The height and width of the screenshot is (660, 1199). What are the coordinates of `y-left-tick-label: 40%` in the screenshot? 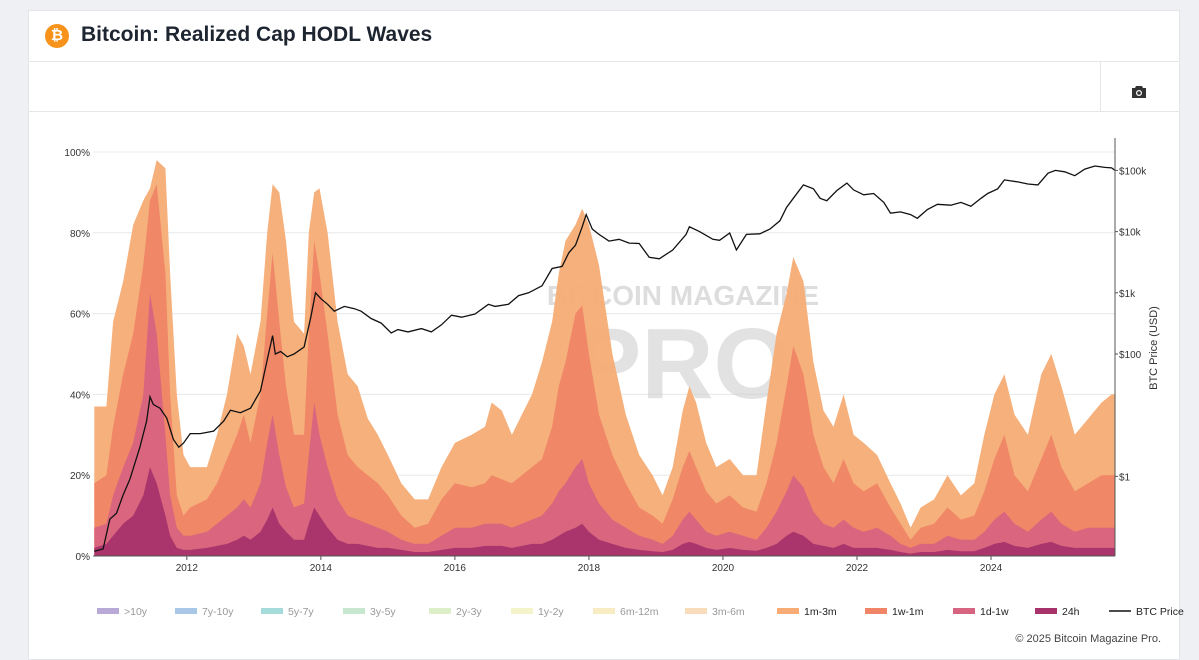 It's located at (80, 395).